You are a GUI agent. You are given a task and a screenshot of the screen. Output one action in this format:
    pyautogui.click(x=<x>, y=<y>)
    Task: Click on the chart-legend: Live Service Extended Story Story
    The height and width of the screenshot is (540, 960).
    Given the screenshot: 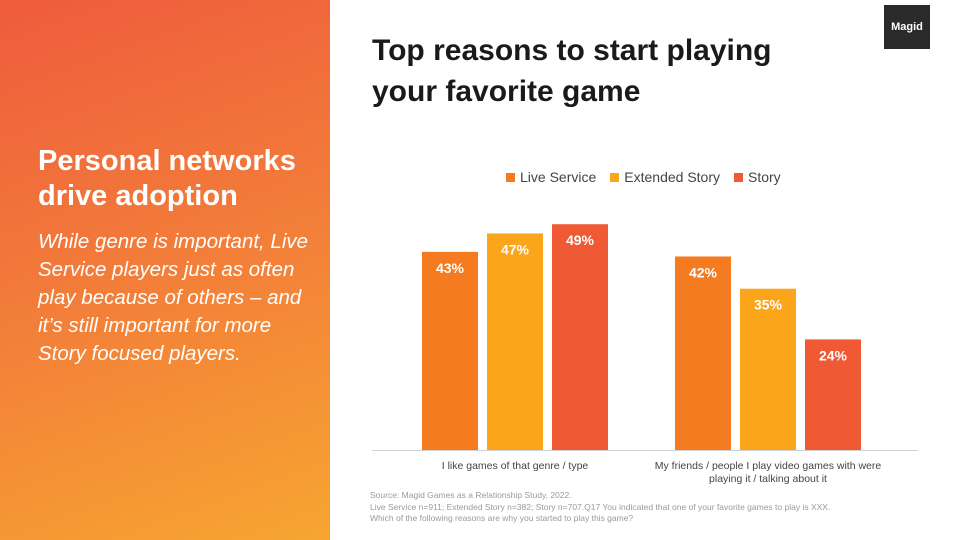 What is the action you would take?
    pyautogui.click(x=650, y=177)
    